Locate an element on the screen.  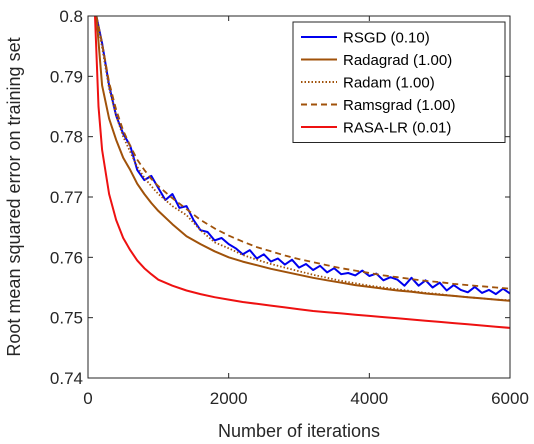
legend-box is located at coordinates (399, 82).